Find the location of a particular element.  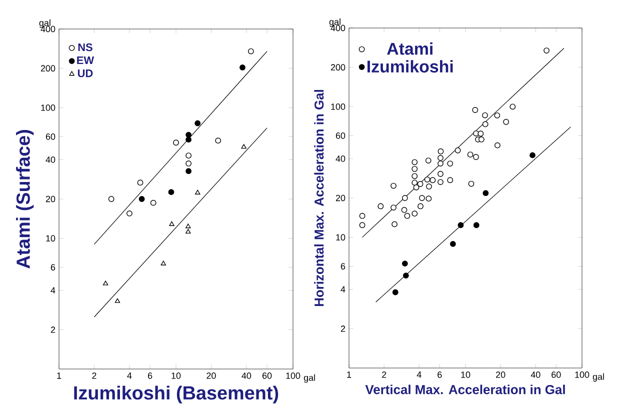

x-axis-title: Vertical Max. Acceleration in Gal is located at coordinates (465, 389).